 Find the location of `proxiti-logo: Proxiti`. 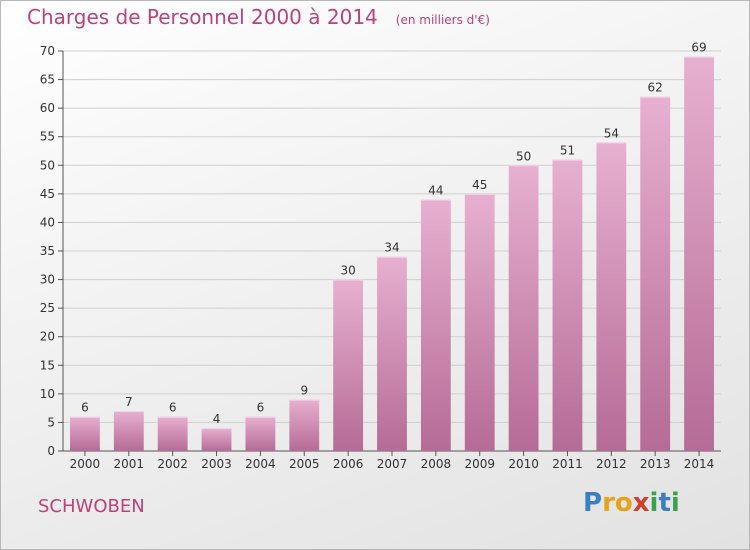

proxiti-logo: Proxiti is located at coordinates (631, 503).